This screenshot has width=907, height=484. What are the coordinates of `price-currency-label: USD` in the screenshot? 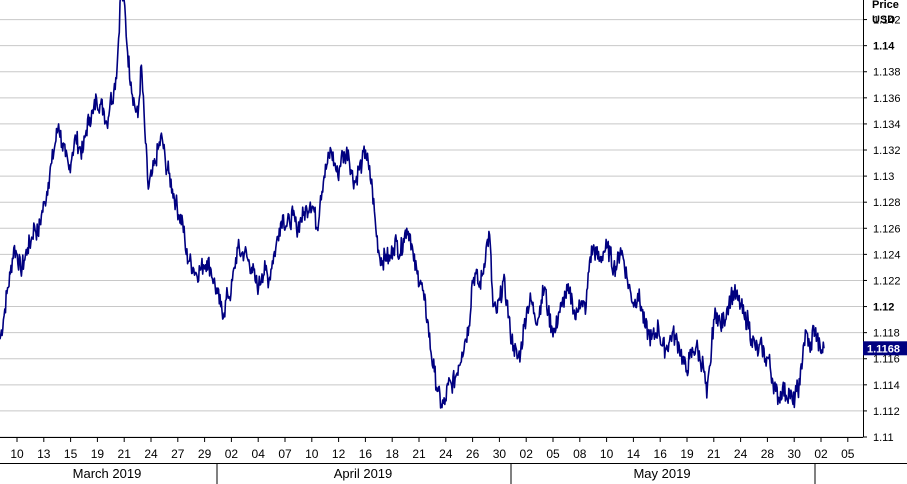 It's located at (883, 20).